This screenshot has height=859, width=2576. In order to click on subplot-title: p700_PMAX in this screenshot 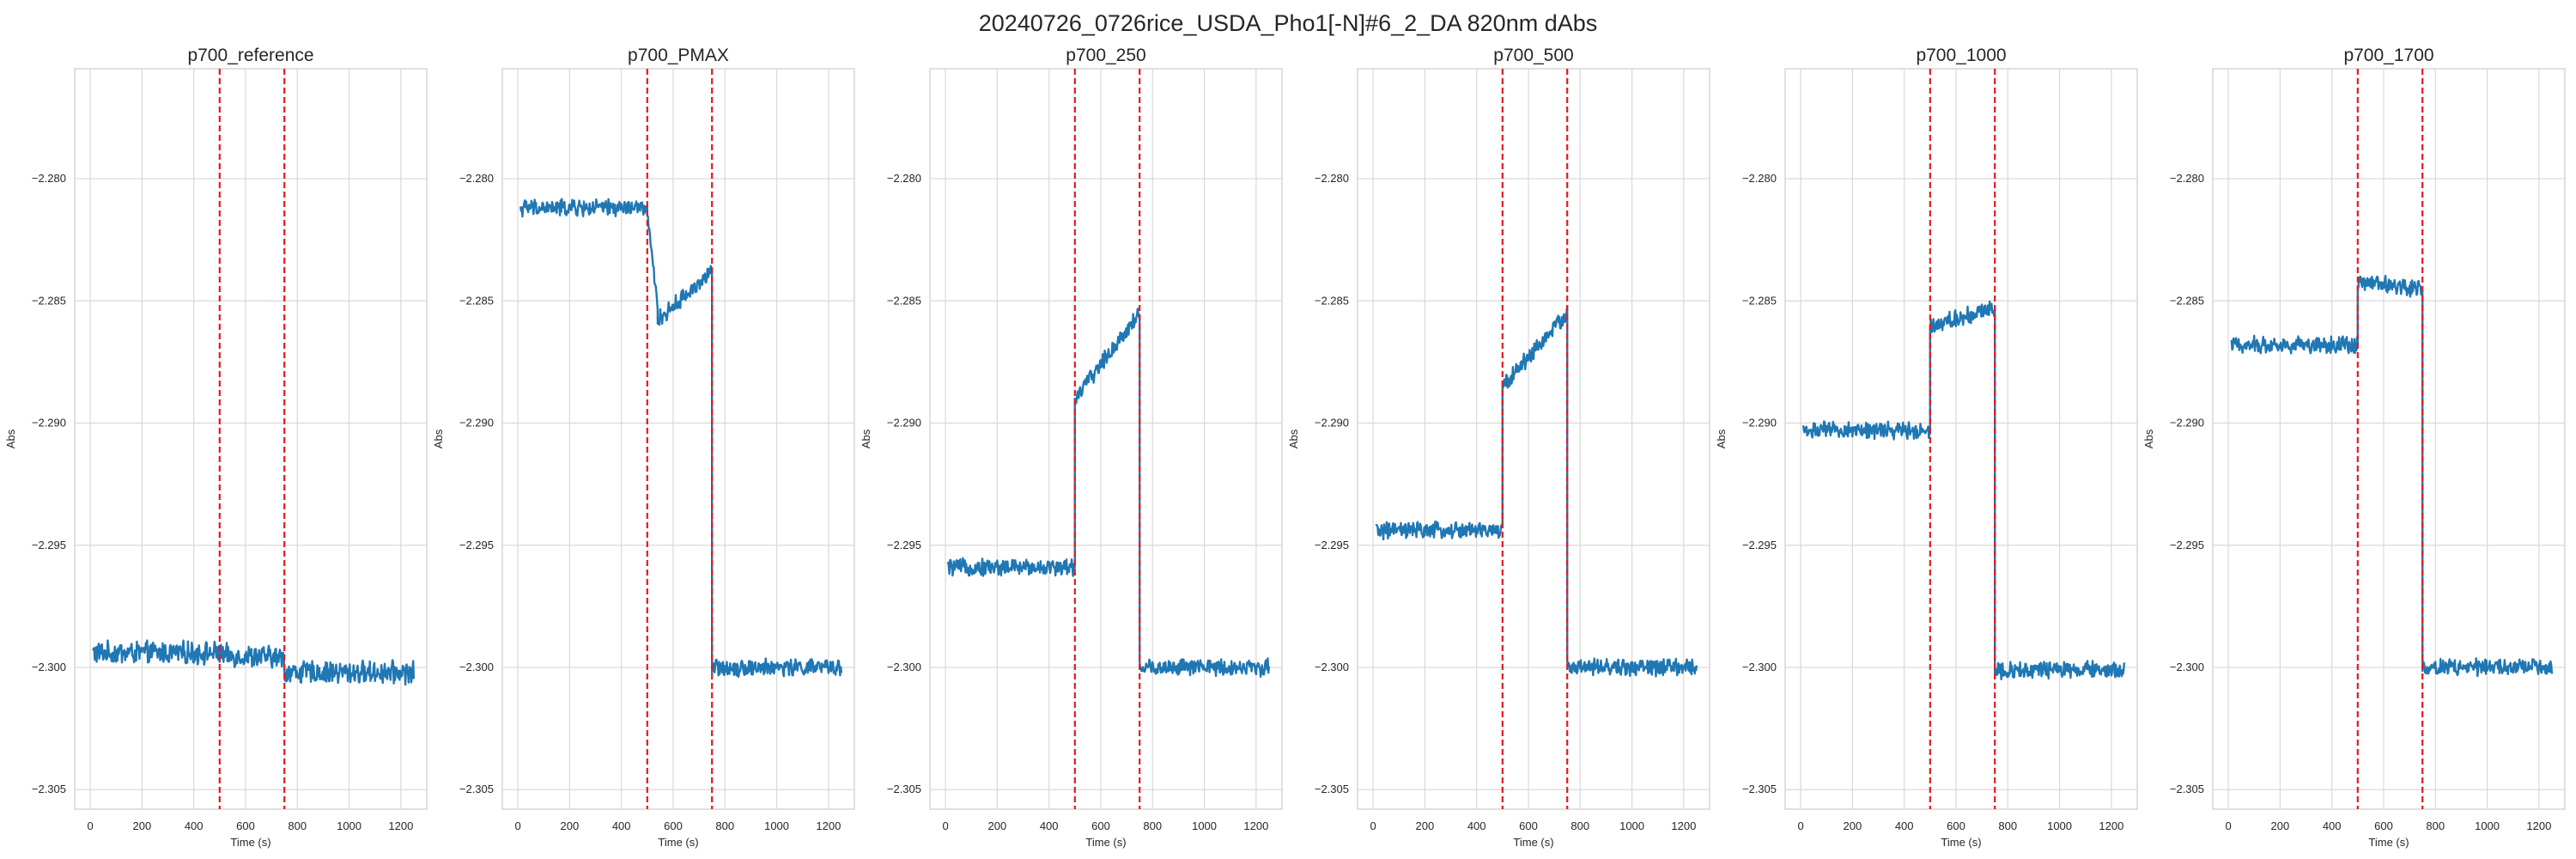, I will do `click(678, 56)`.